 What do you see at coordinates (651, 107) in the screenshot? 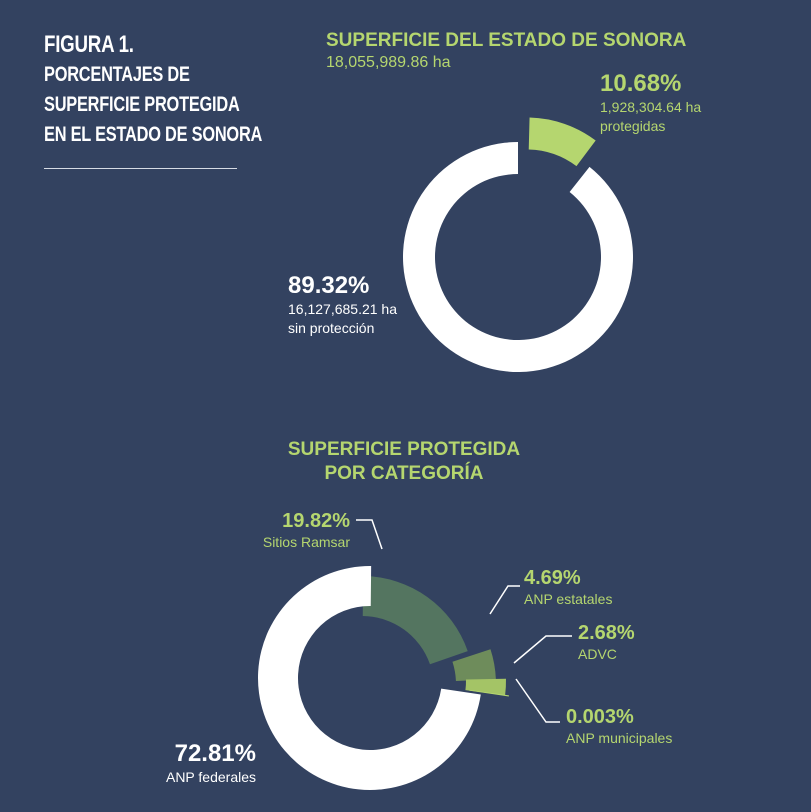
I see `chart1-protected-area: 1,928,304.64 ha` at bounding box center [651, 107].